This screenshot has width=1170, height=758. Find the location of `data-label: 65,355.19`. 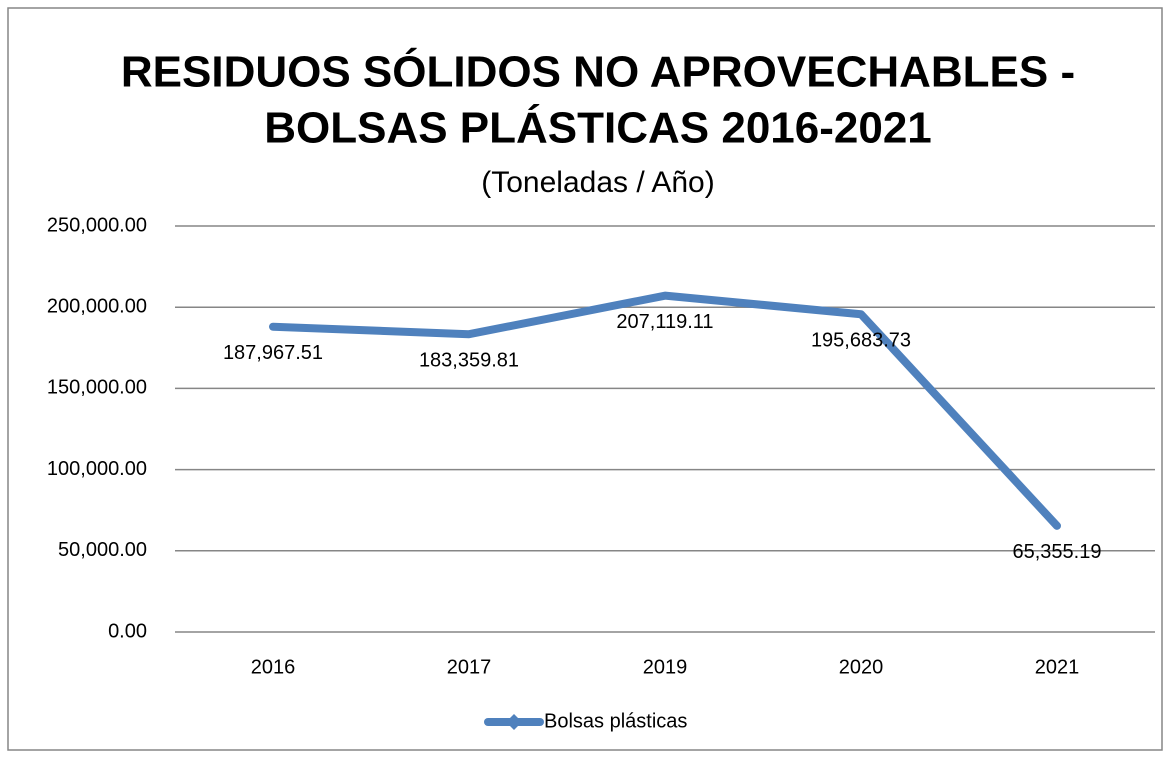

data-label: 65,355.19 is located at coordinates (1057, 552).